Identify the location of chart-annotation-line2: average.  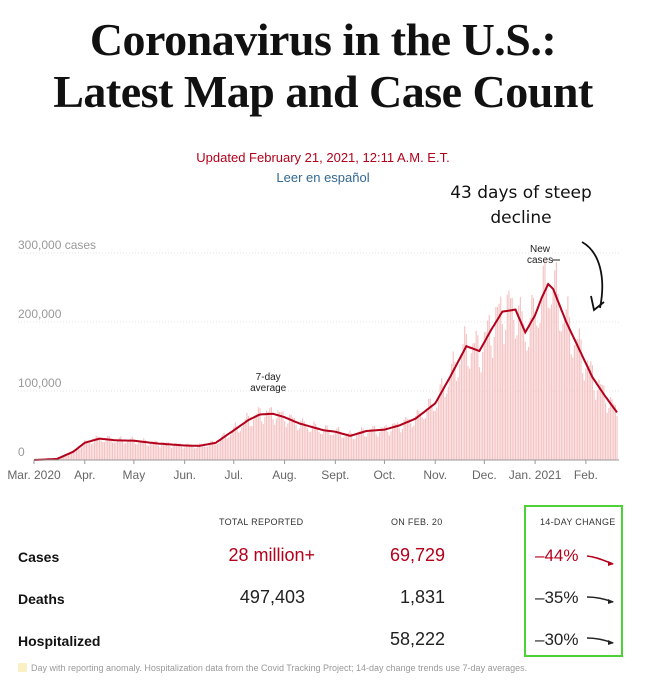
(268, 388).